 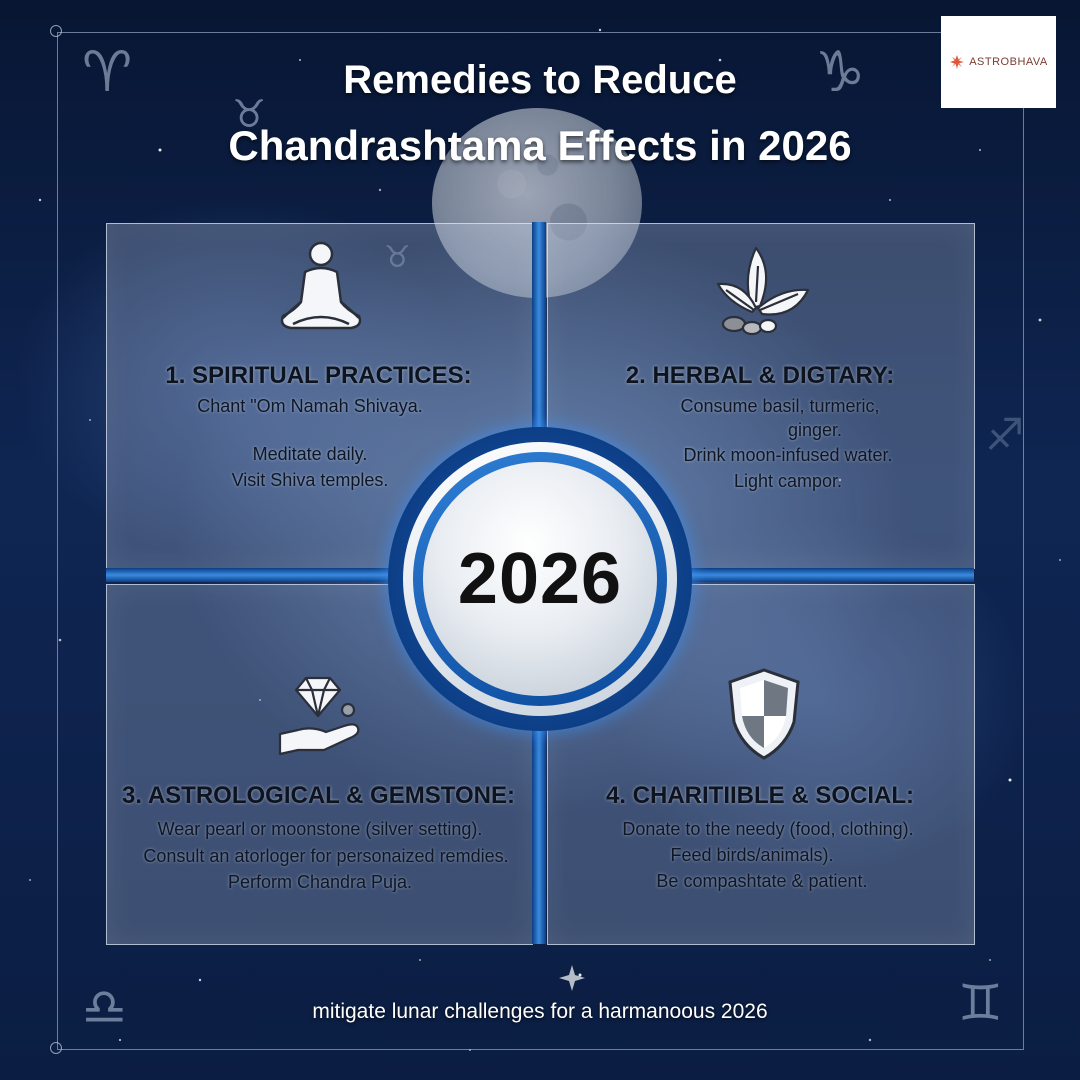 I want to click on panel-1-line-1: Chant "Om Namah Shivaya., so click(x=310, y=406).